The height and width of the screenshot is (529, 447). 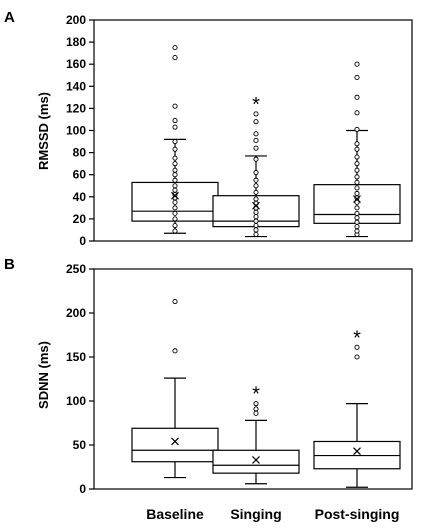 I want to click on y-tick-label-a: 40, so click(x=80, y=197).